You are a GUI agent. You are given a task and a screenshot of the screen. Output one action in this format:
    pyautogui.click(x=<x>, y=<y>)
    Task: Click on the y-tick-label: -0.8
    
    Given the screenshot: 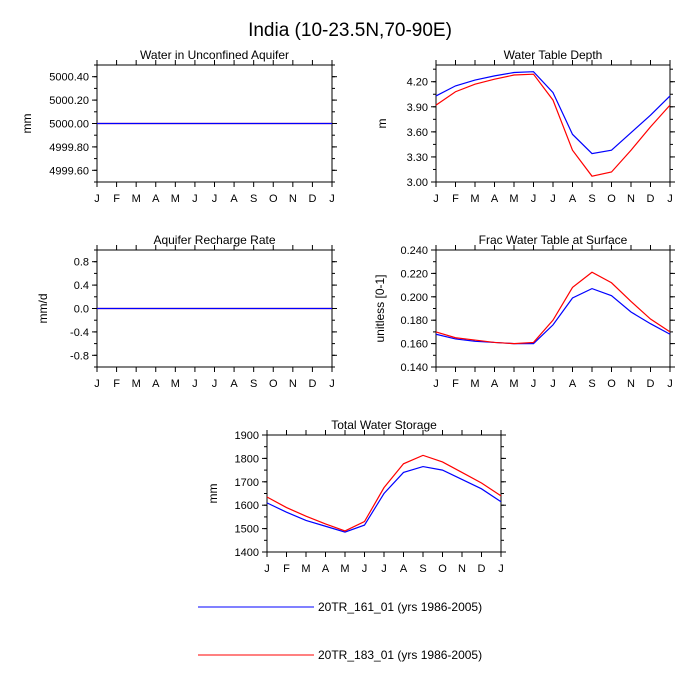 What is the action you would take?
    pyautogui.click(x=79, y=356)
    